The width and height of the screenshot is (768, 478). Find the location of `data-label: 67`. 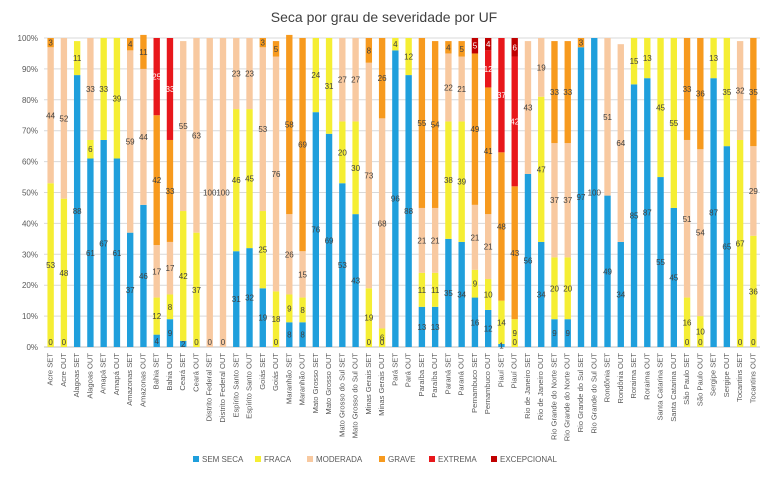

data-label: 67 is located at coordinates (103, 243).